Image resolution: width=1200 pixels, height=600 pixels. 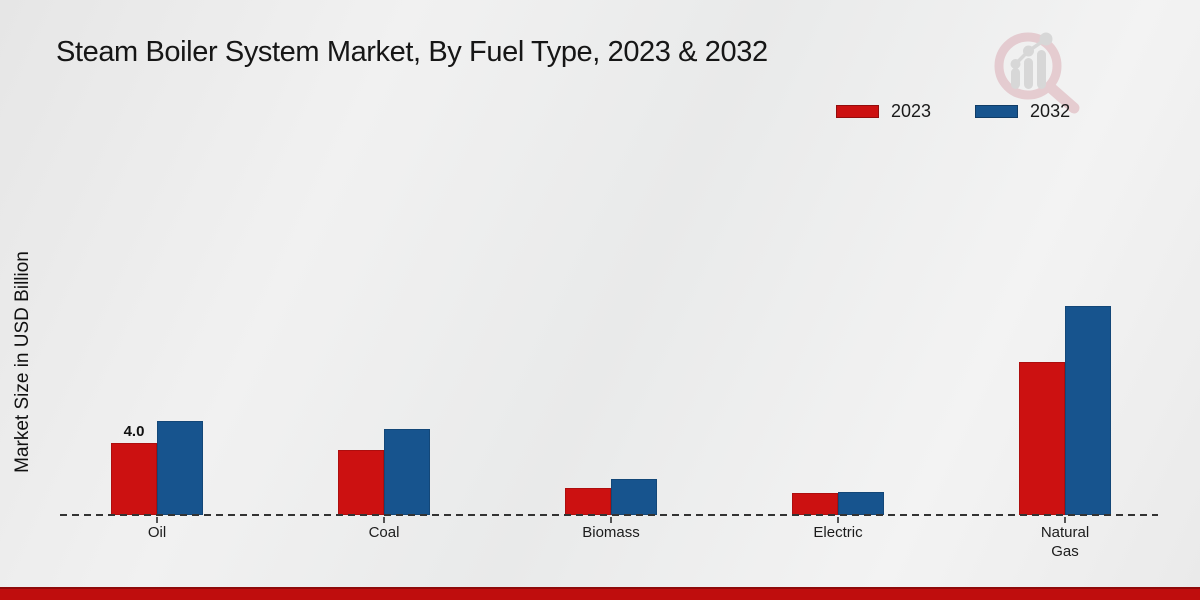 What do you see at coordinates (1065, 542) in the screenshot?
I see `x-axis-category-label-natural-gas: Natural Gas` at bounding box center [1065, 542].